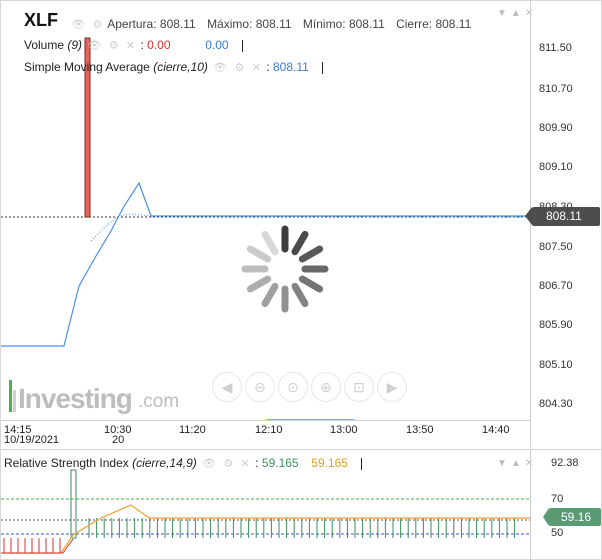 The width and height of the screenshot is (602, 560). What do you see at coordinates (366, 24) in the screenshot?
I see `low-value: 808.11` at bounding box center [366, 24].